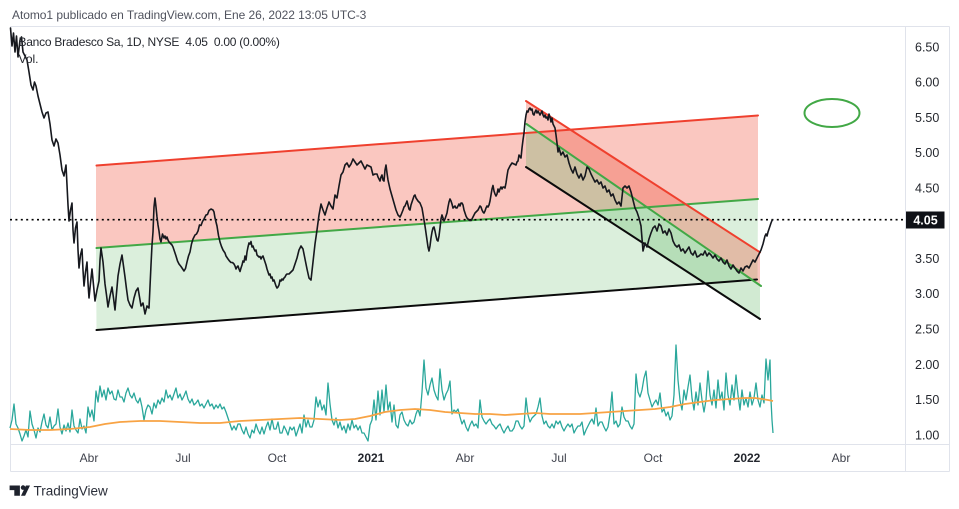 The height and width of the screenshot is (509, 959). What do you see at coordinates (927, 47) in the screenshot?
I see `svg-text: 6.50` at bounding box center [927, 47].